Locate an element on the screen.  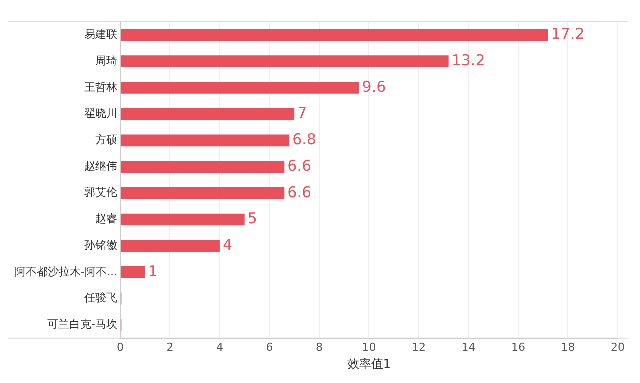
x-tick-label: 10 is located at coordinates (369, 347).